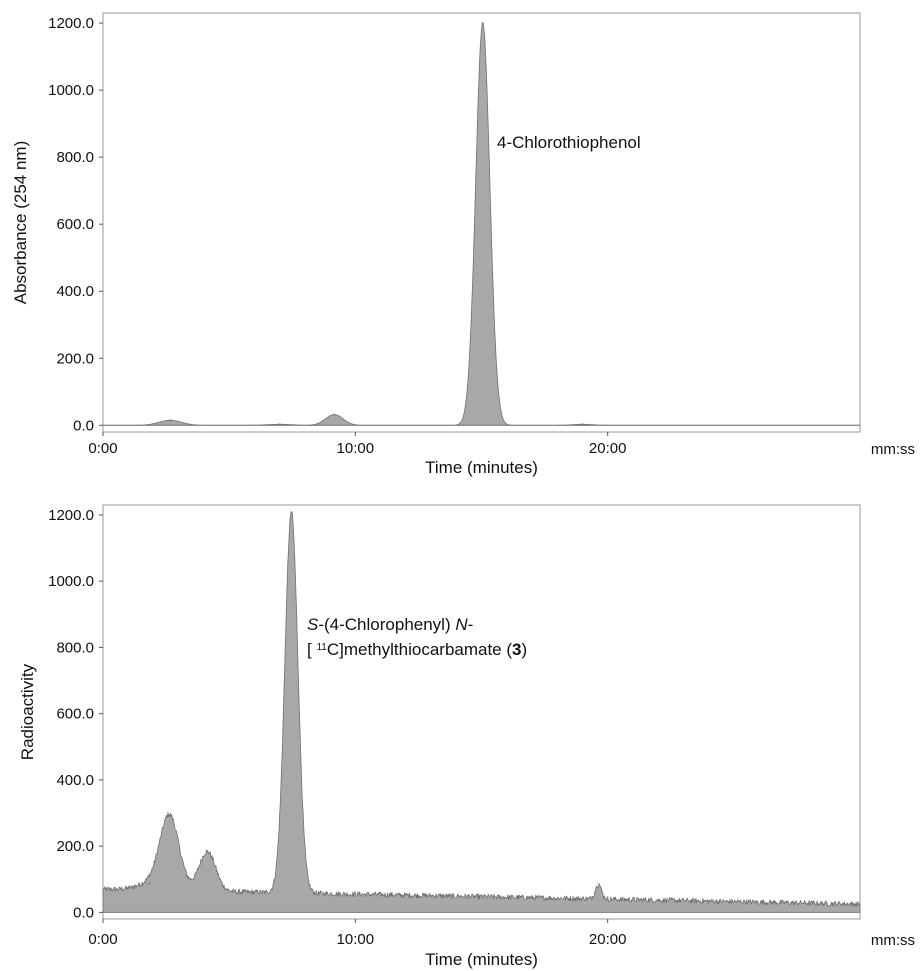 Image resolution: width=920 pixels, height=971 pixels. I want to click on peak-annotation: S-(4-Chlorophenyl) N-, so click(390, 624).